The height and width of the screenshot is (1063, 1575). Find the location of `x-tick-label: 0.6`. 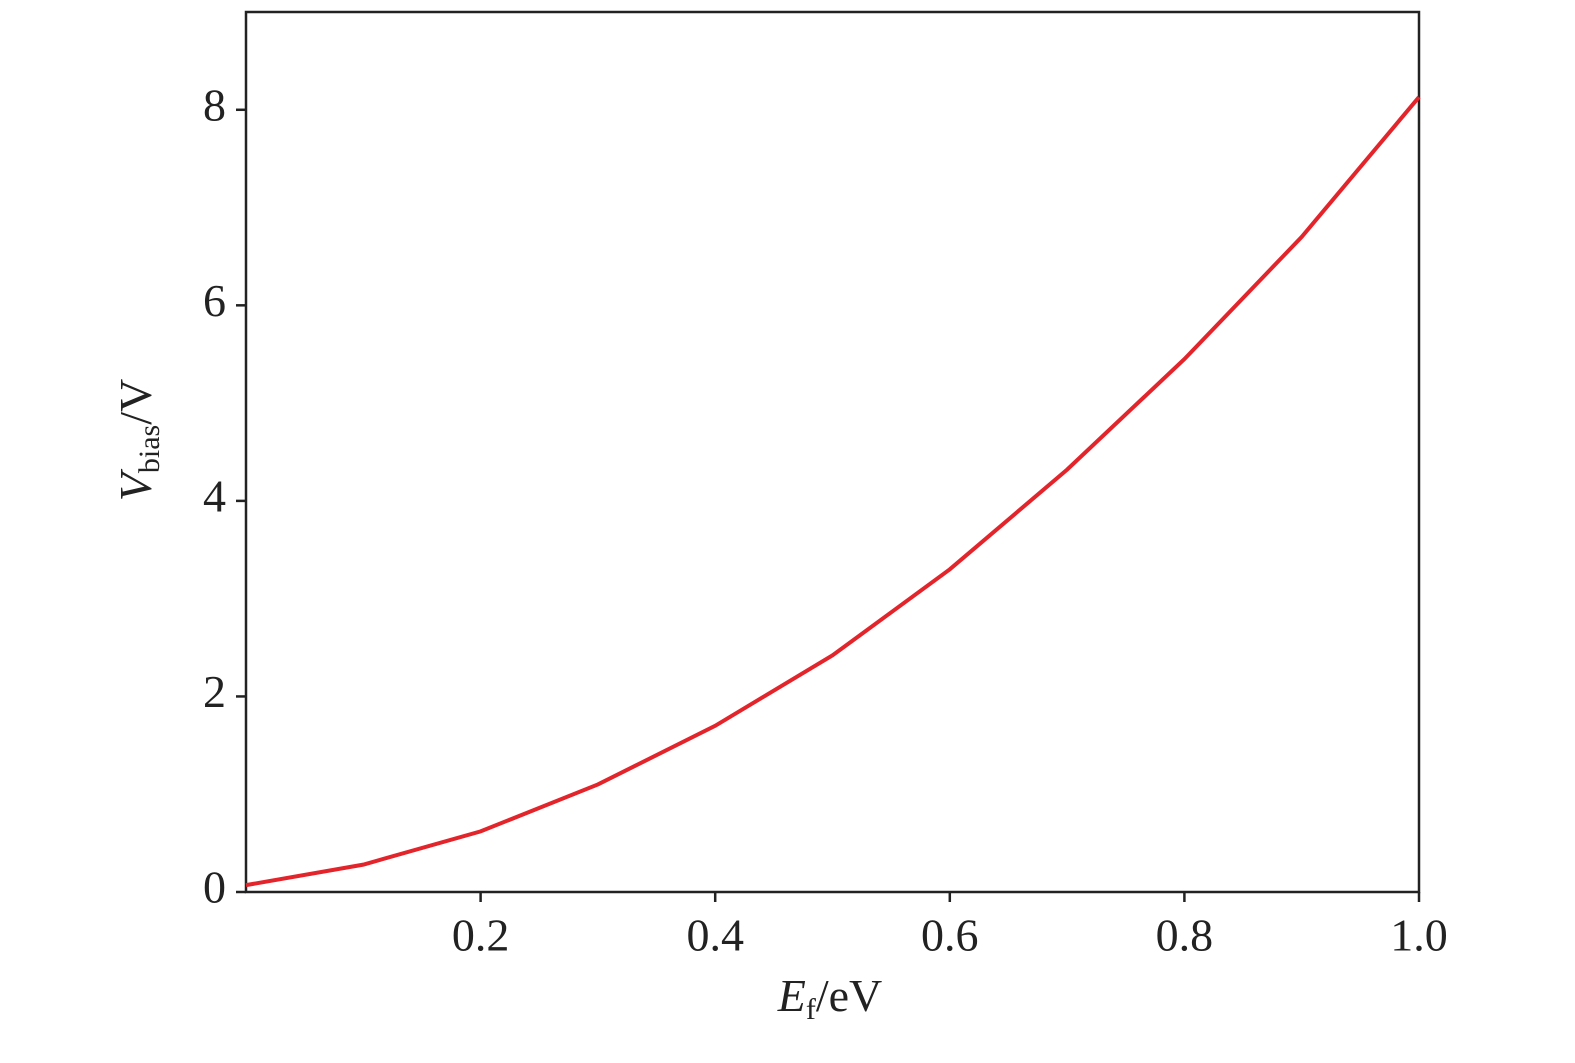

x-tick-label: 0.6 is located at coordinates (950, 935).